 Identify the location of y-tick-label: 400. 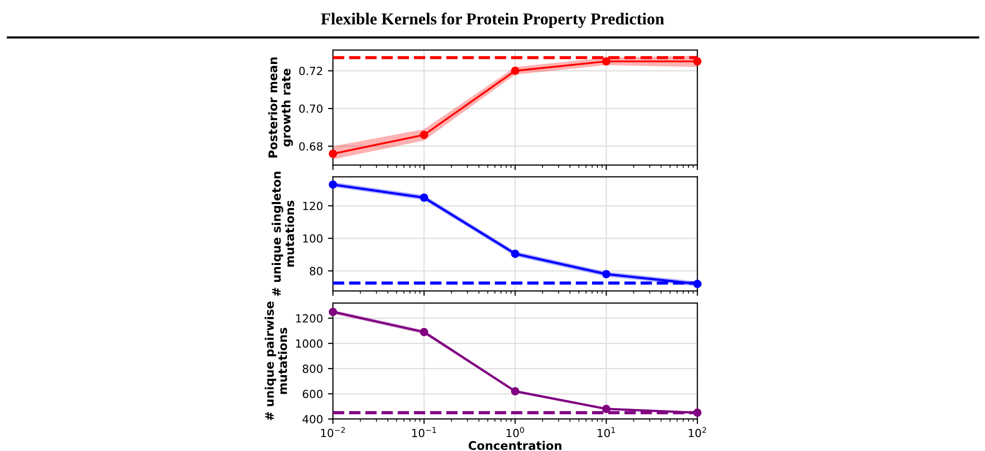
(312, 419).